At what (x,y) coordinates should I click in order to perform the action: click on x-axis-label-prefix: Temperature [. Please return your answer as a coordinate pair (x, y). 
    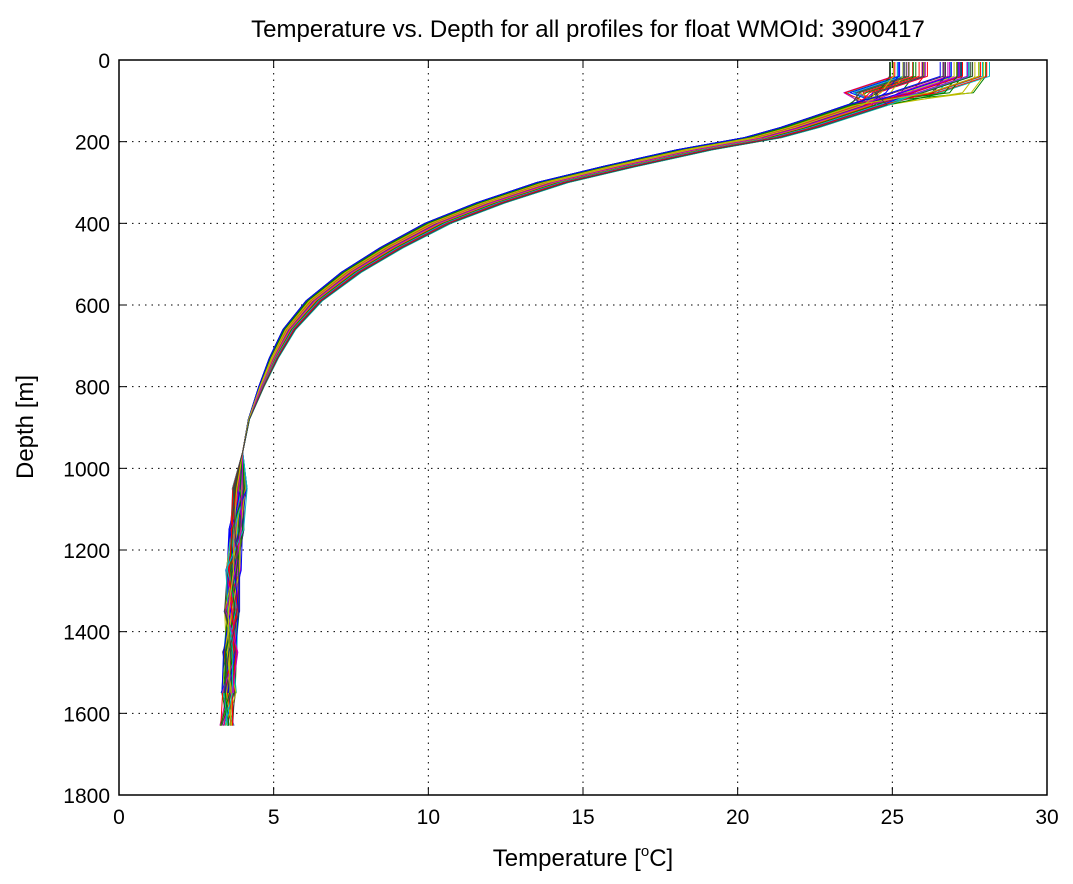
    Looking at the image, I should click on (567, 858).